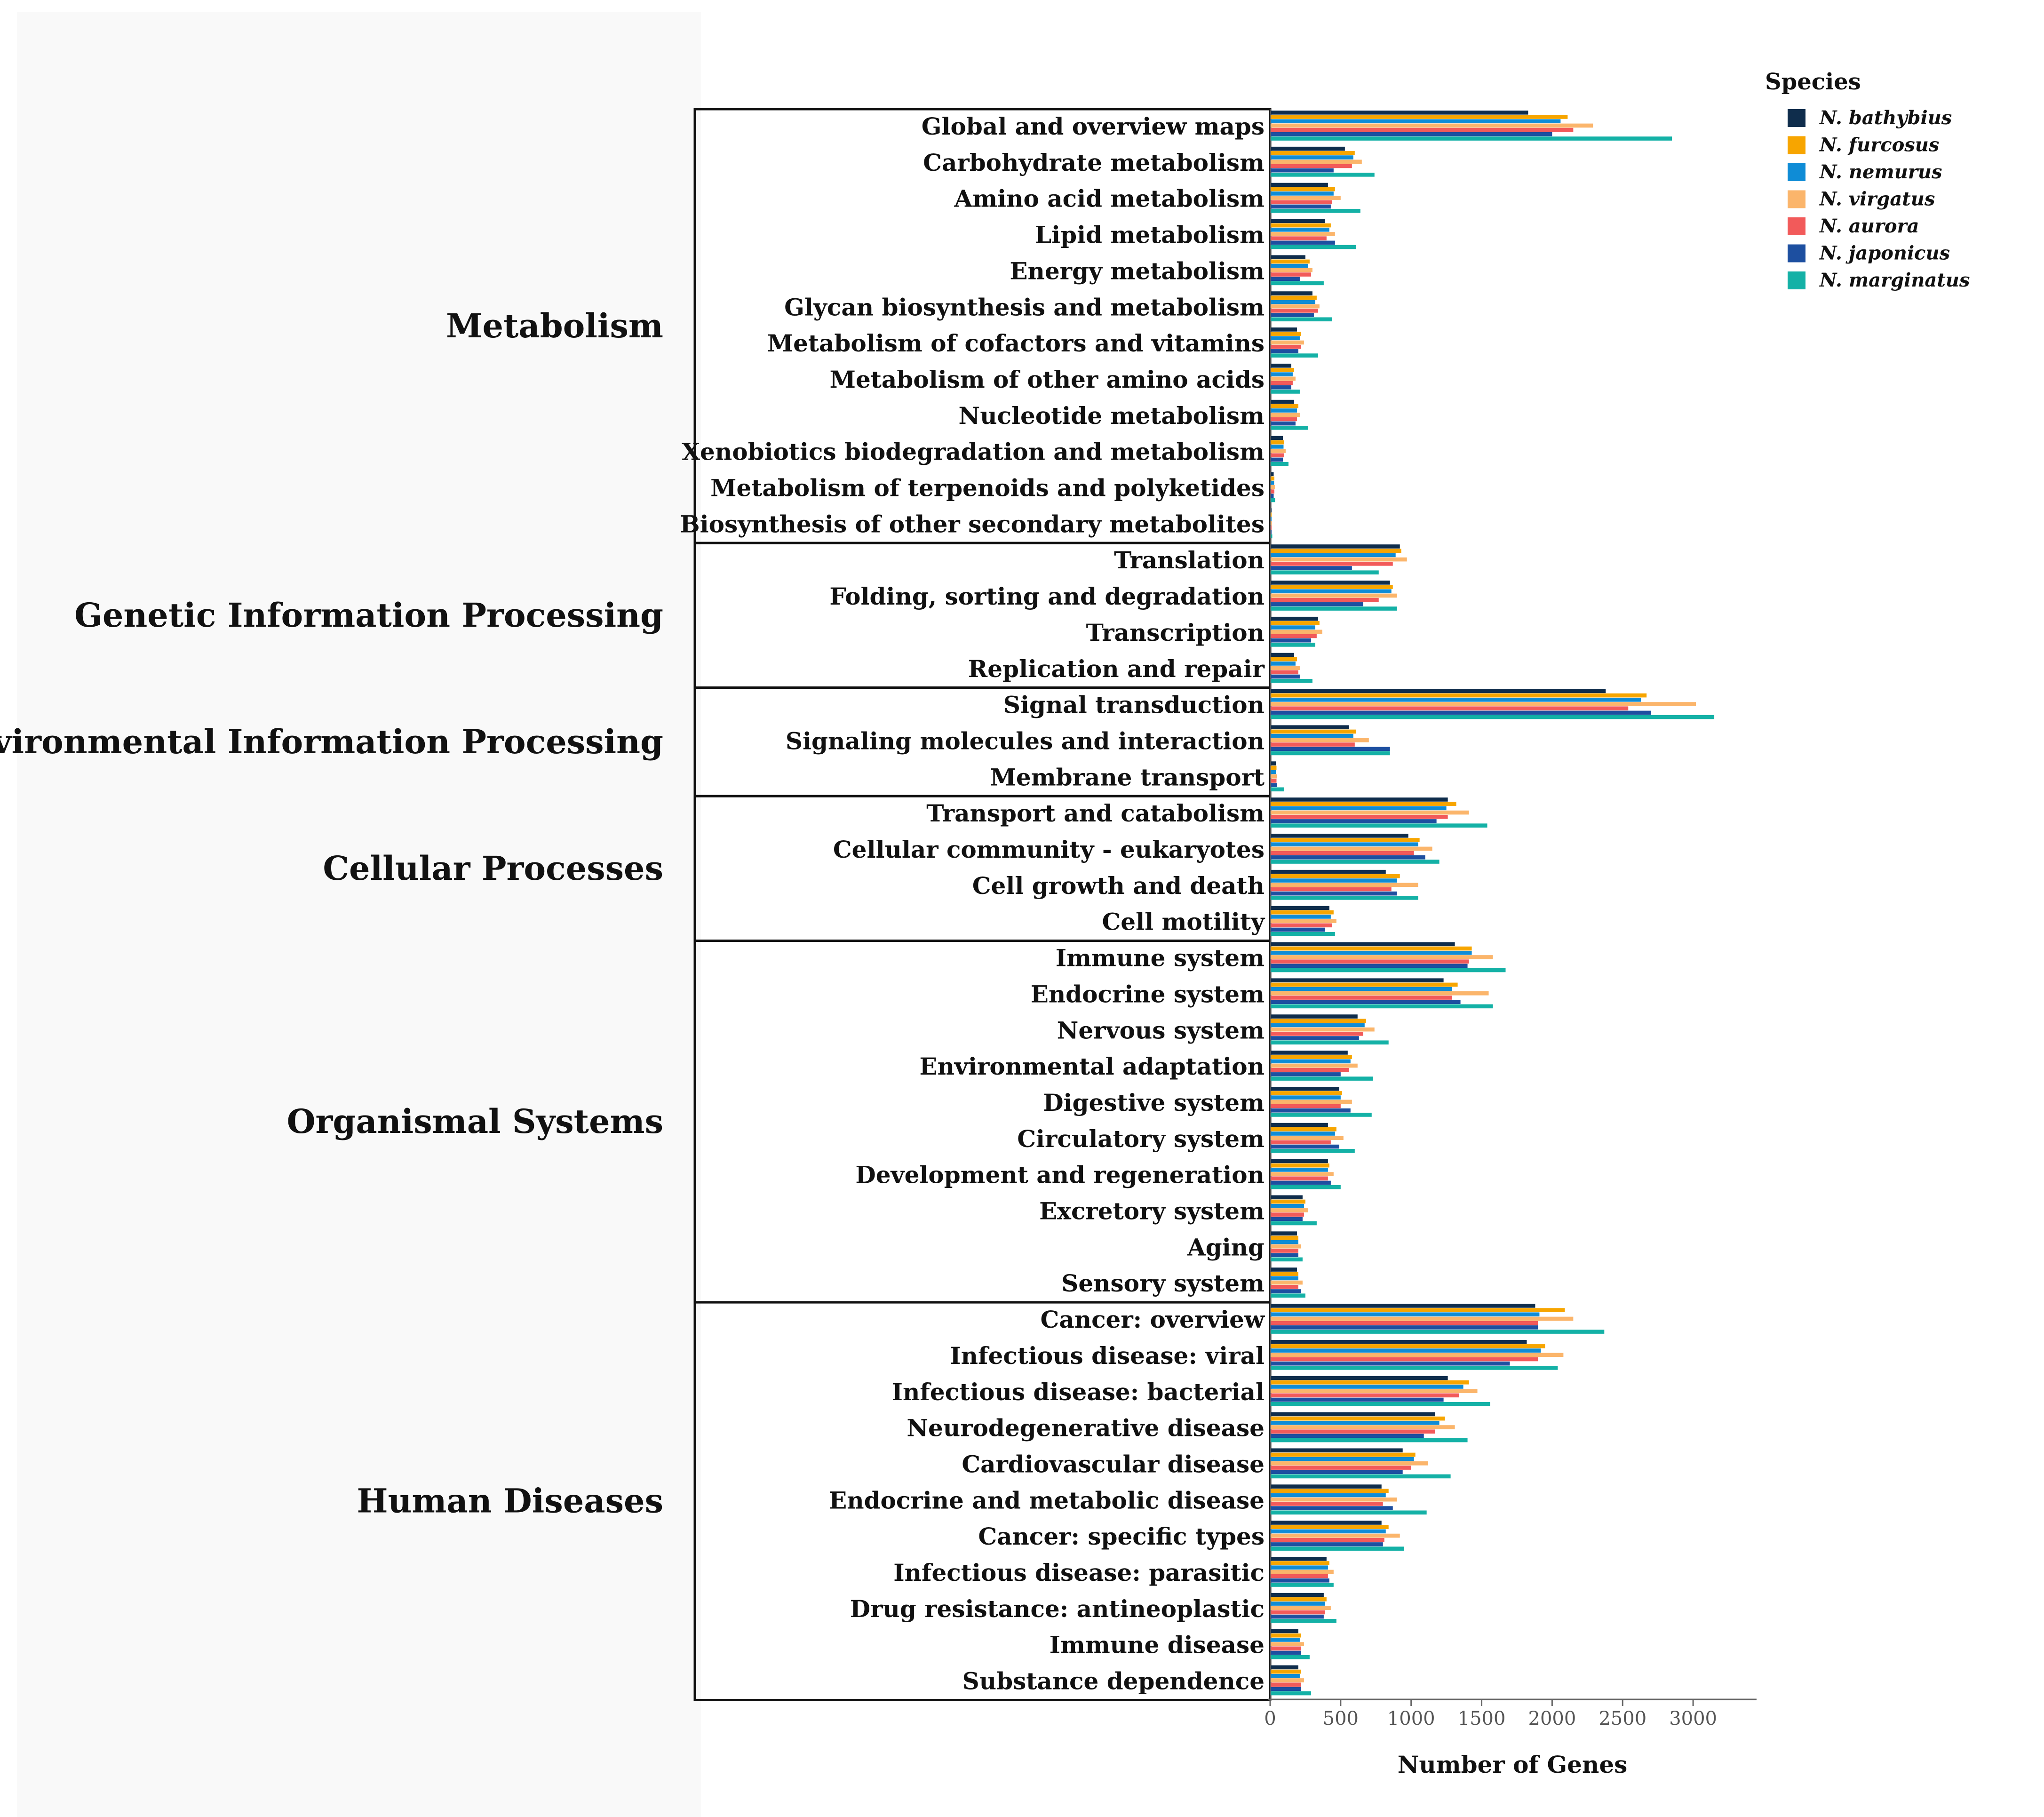 This screenshot has width=2044, height=1817. What do you see at coordinates (1300, 206) in the screenshot?
I see `bar-amino-acid-metabolism-n-japonicus` at bounding box center [1300, 206].